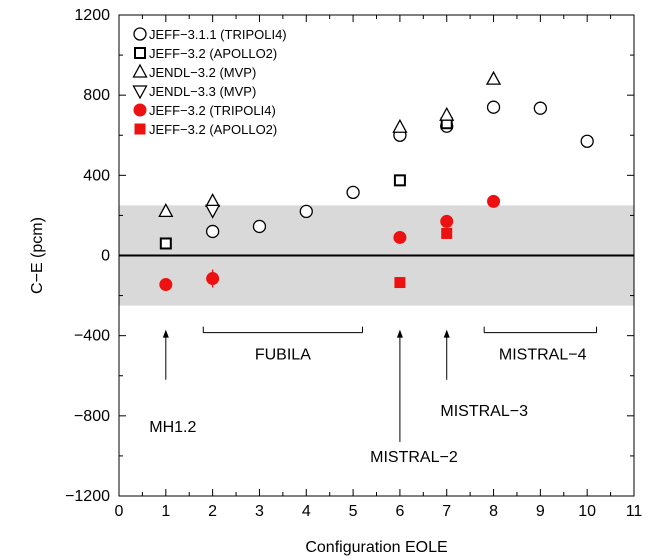  I want to click on x-tick-label: 4, so click(306, 511).